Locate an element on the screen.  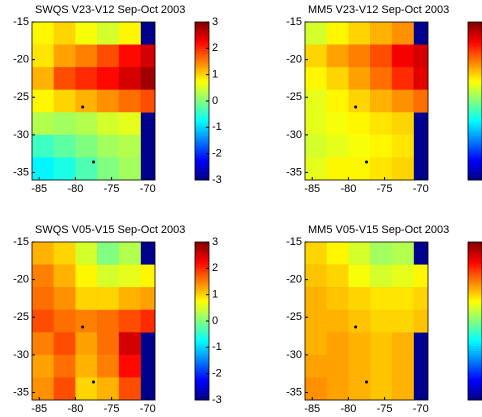
colorbar-frame is located at coordinates (474, 321).